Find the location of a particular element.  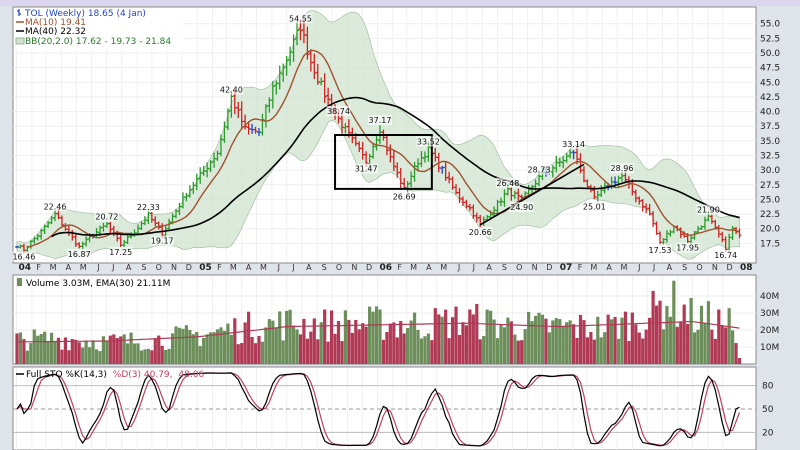

month-tick-label: A is located at coordinates (309, 267).